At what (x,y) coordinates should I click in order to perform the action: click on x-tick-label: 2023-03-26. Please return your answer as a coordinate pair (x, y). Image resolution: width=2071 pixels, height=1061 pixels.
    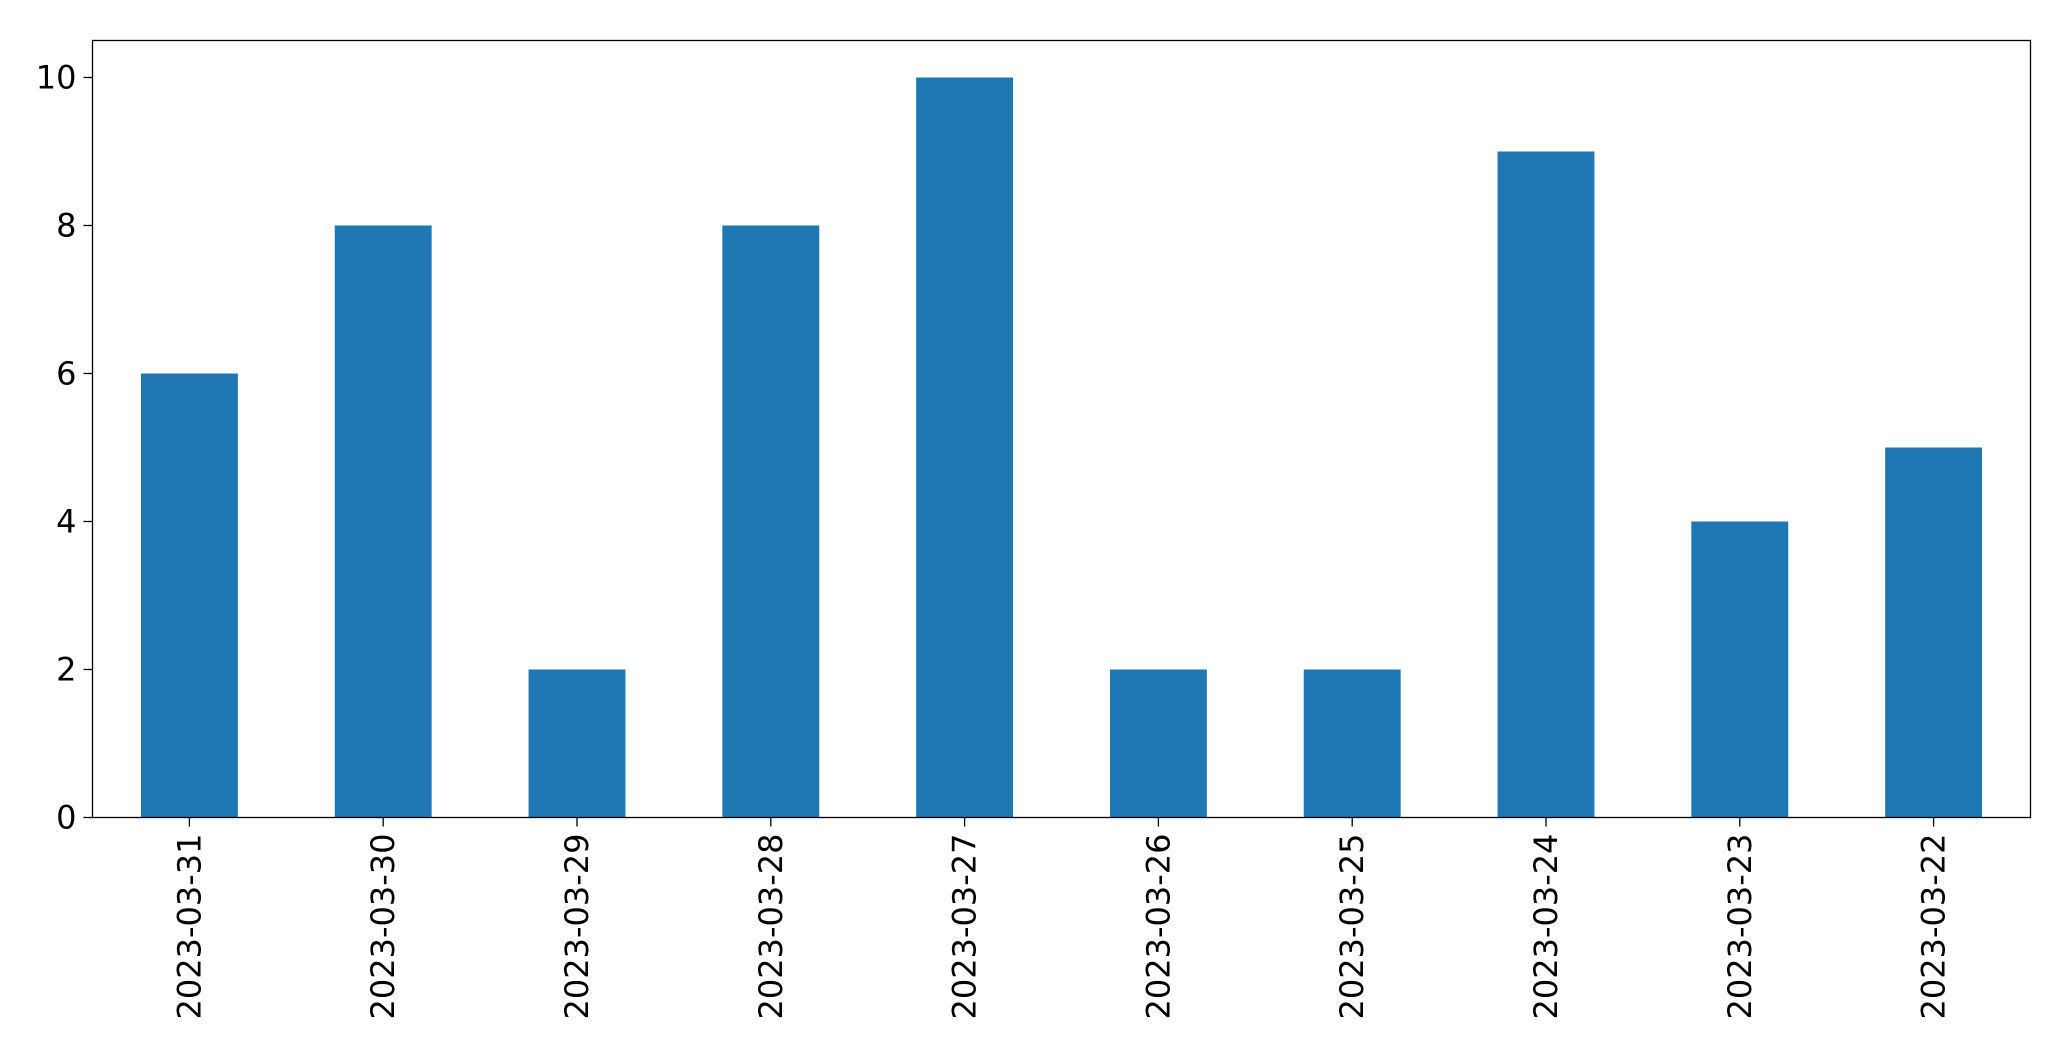
    Looking at the image, I should click on (1158, 927).